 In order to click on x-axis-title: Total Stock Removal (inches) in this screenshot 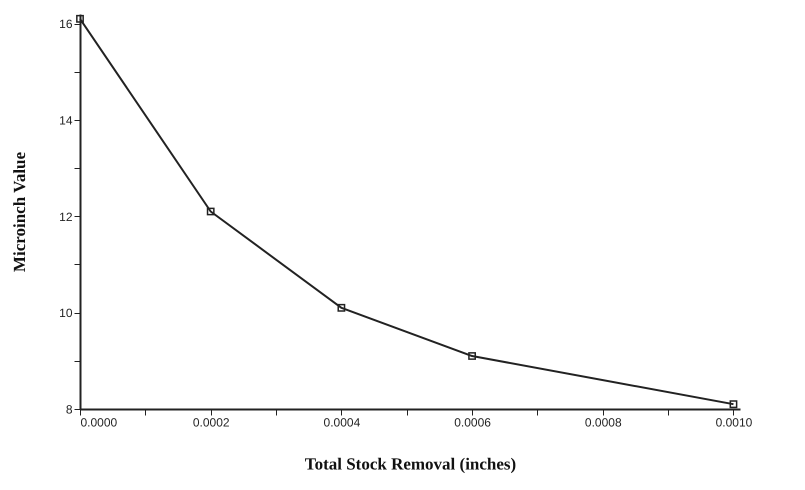, I will do `click(410, 464)`.